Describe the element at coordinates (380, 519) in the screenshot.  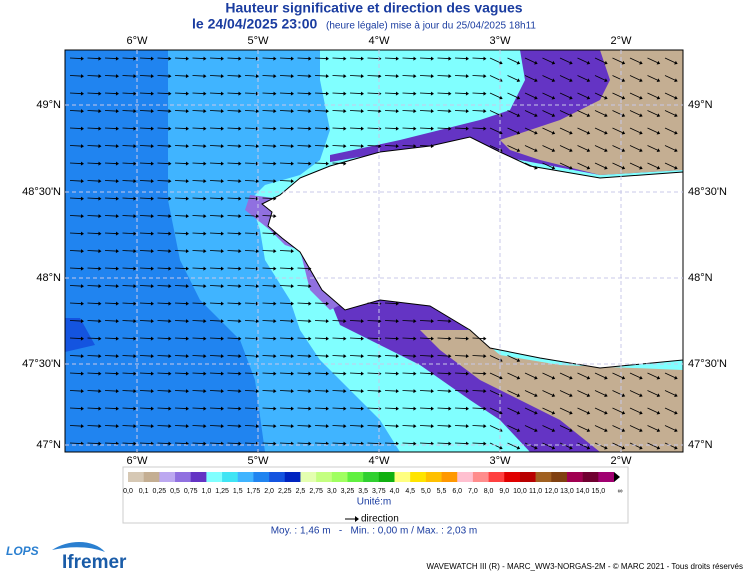
I see `legend-direction: direction` at that location.